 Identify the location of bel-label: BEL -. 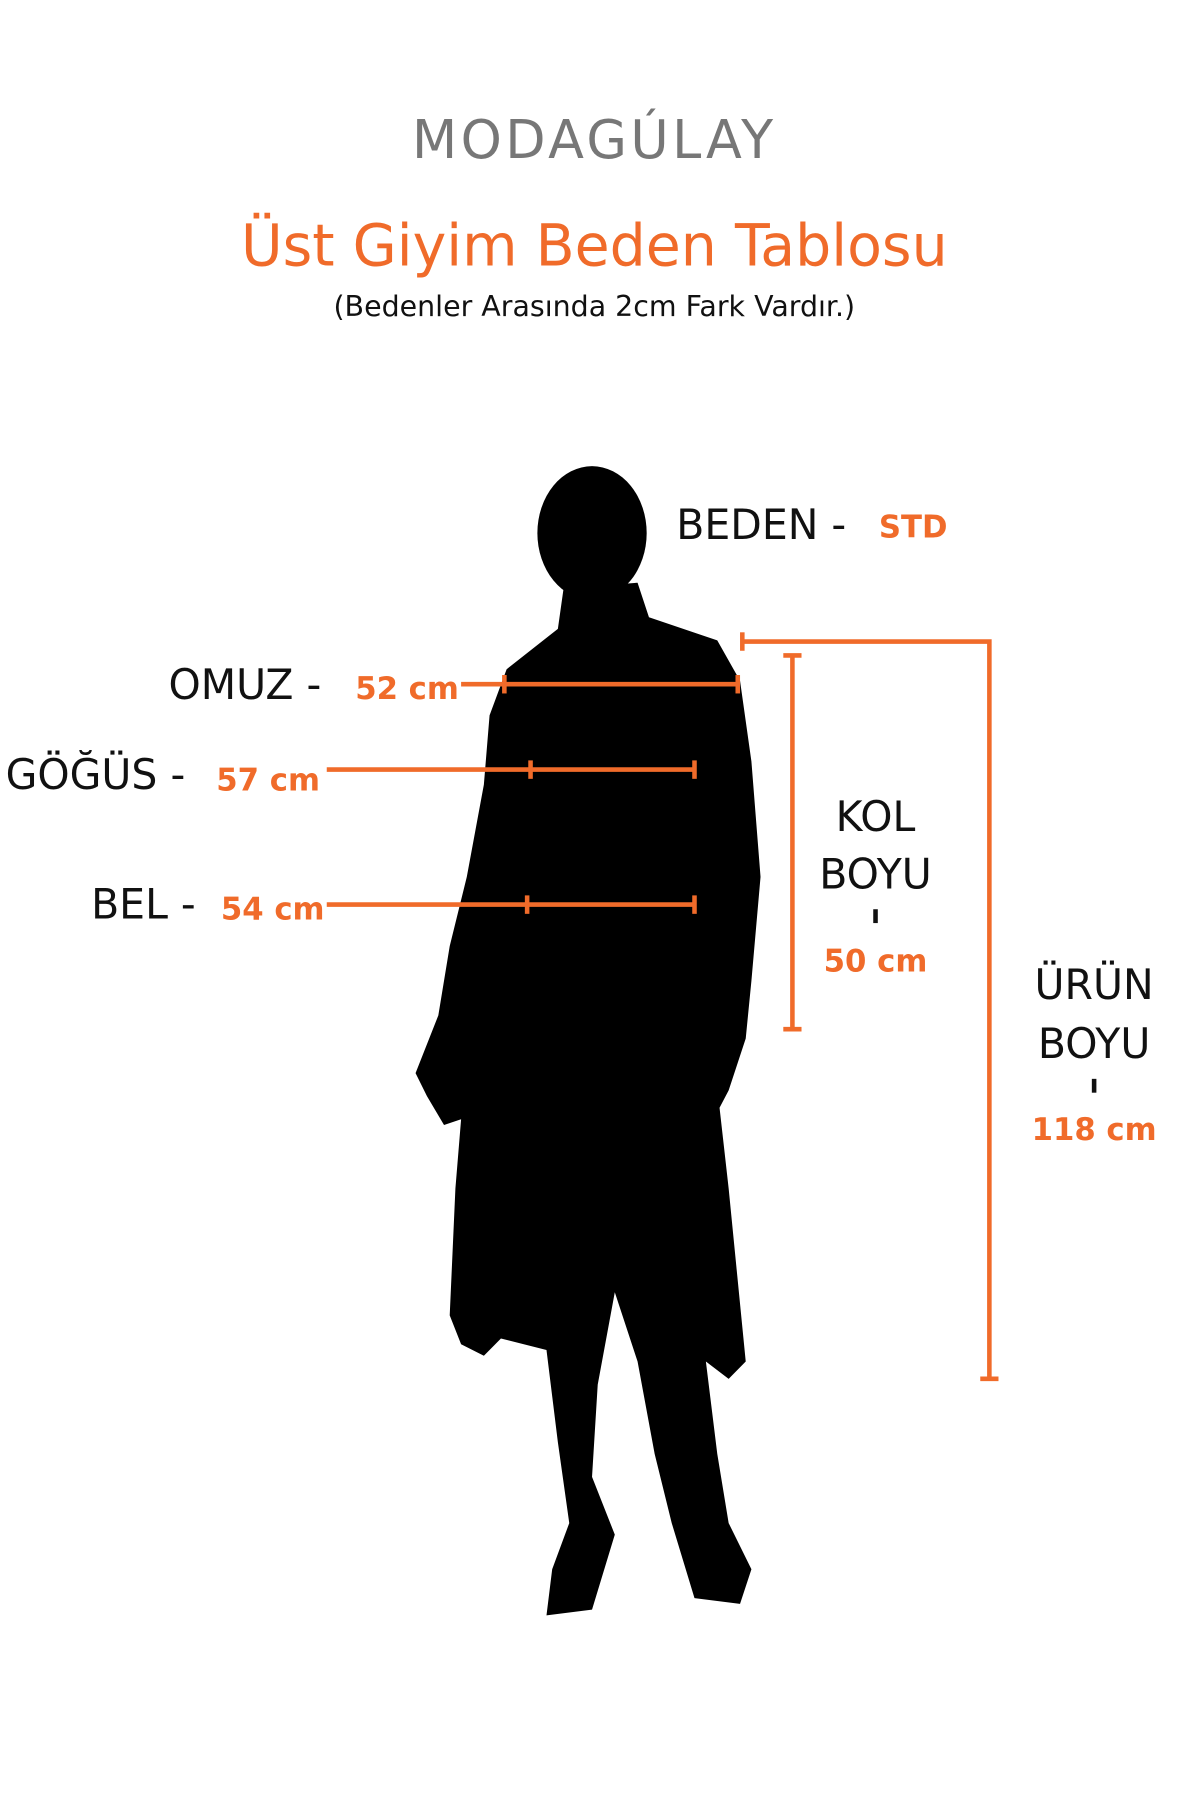
(143, 904).